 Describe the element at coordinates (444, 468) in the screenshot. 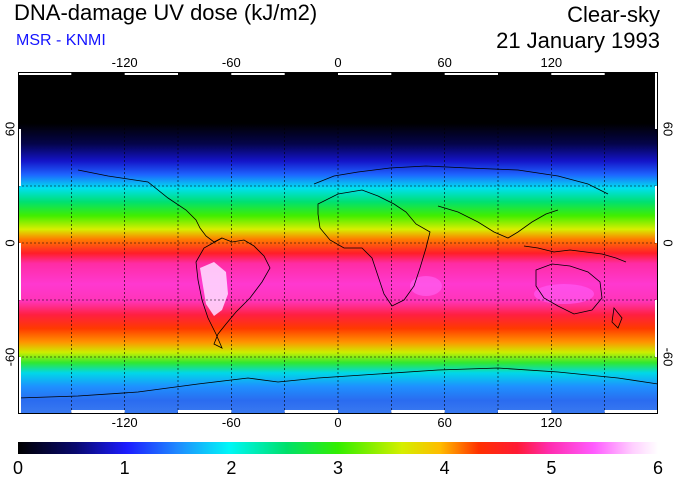

I see `colorbar-tick-label: 4` at that location.